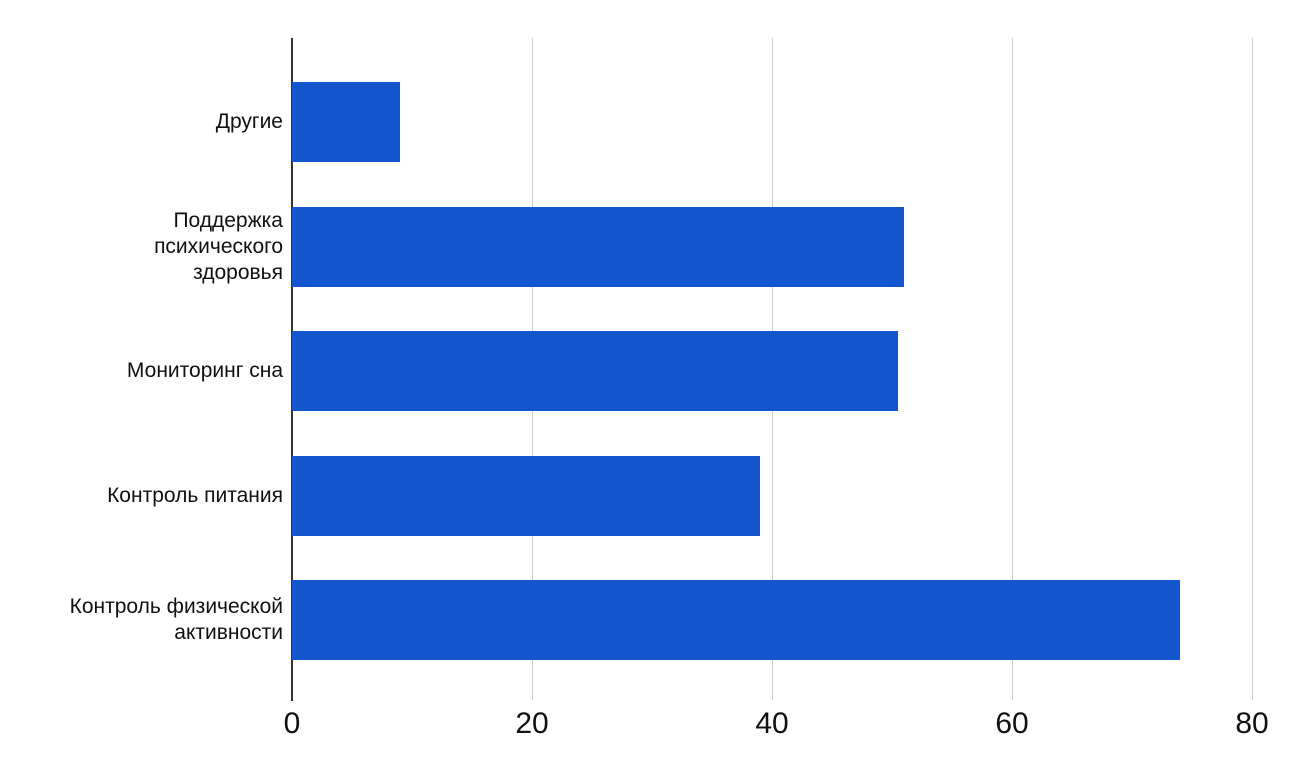 This screenshot has width=1292, height=781. What do you see at coordinates (176, 620) in the screenshot?
I see `category-label: Контроль физической активности` at bounding box center [176, 620].